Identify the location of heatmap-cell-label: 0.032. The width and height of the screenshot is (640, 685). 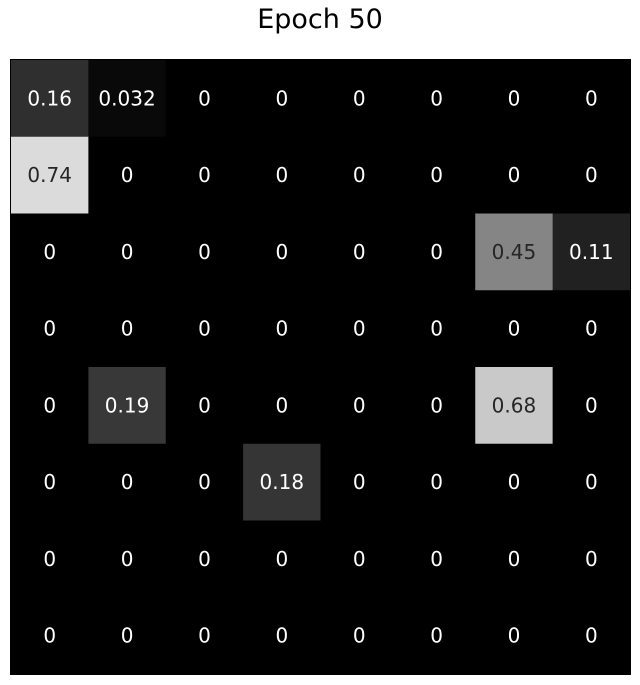
(126, 98).